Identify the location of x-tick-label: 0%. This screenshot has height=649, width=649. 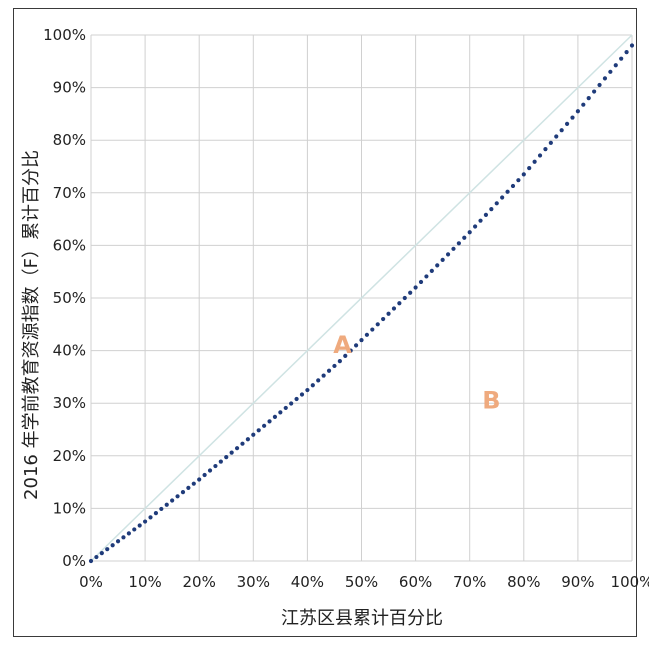
(91, 582).